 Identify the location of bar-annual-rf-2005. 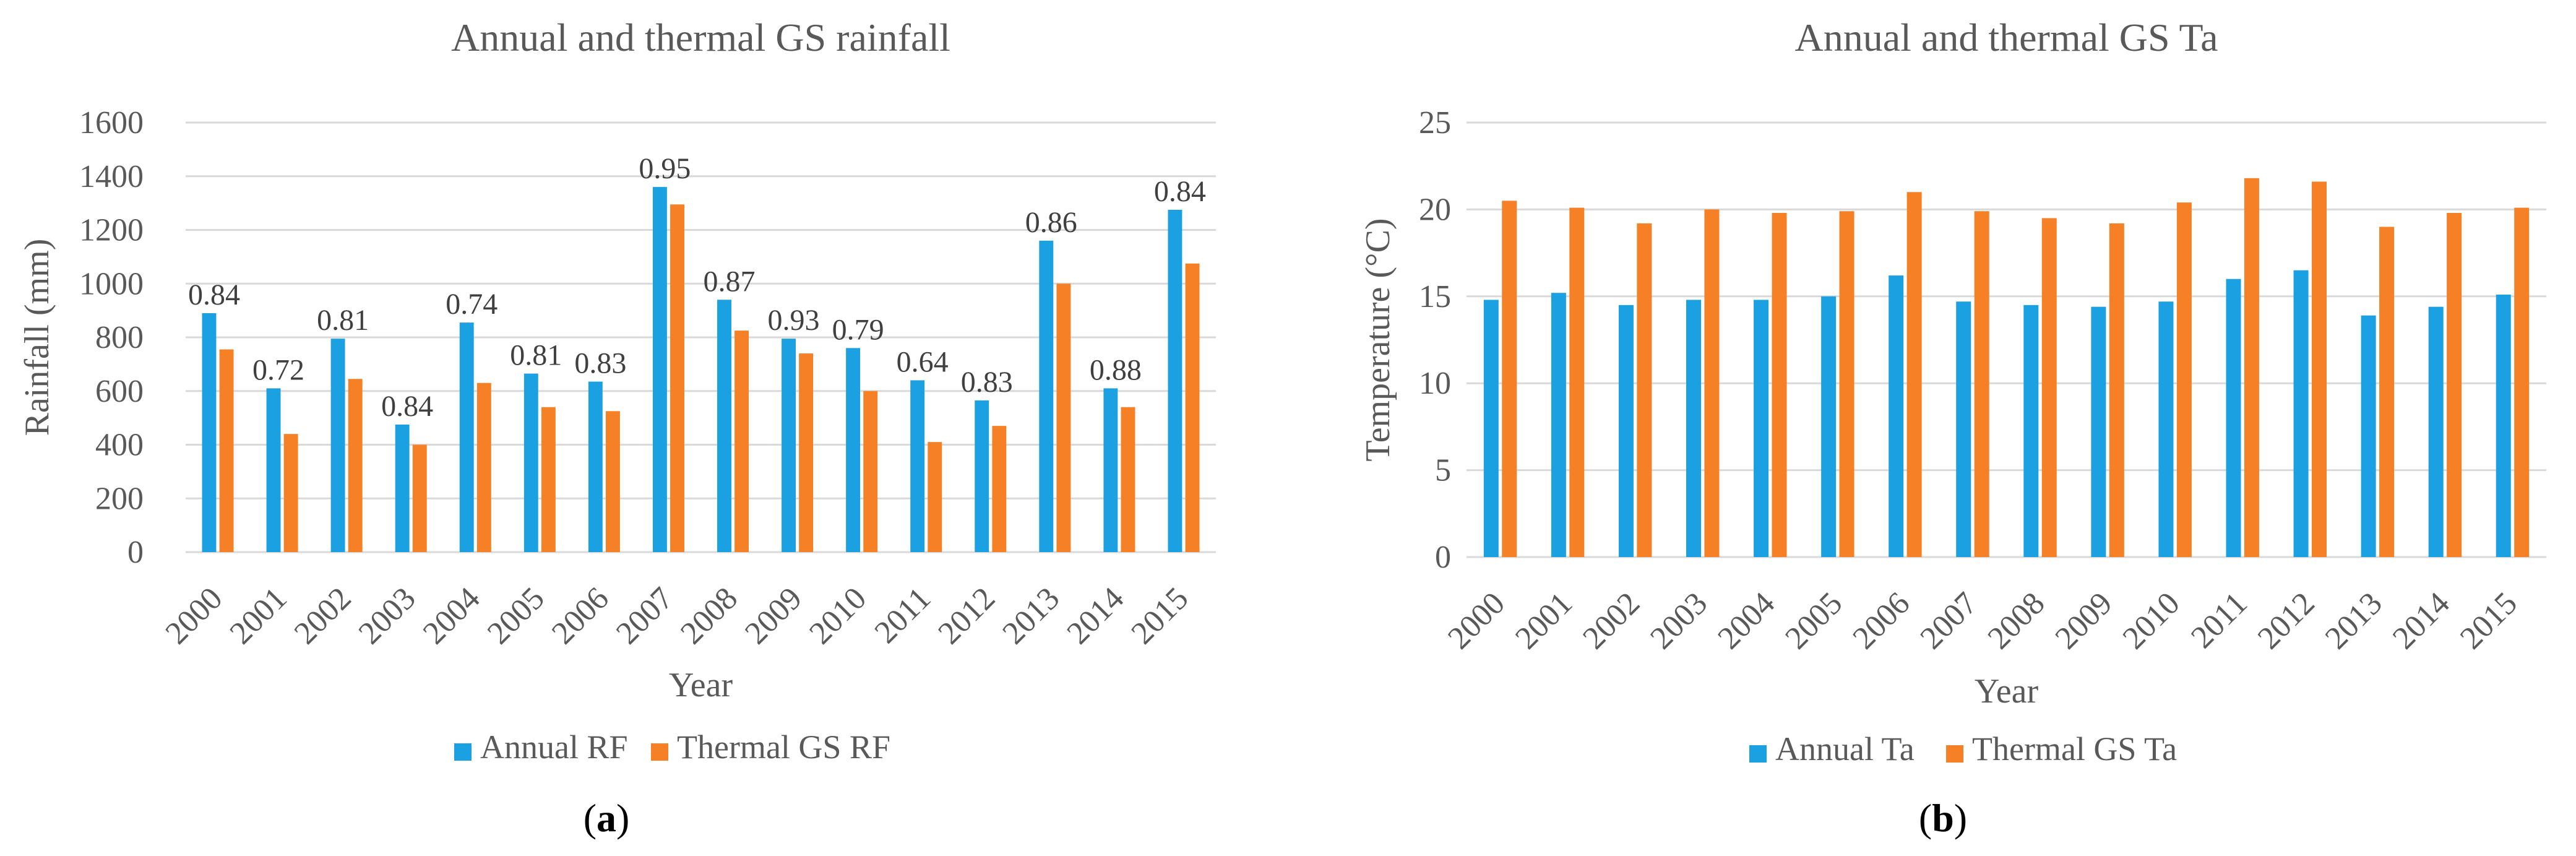
(530, 463).